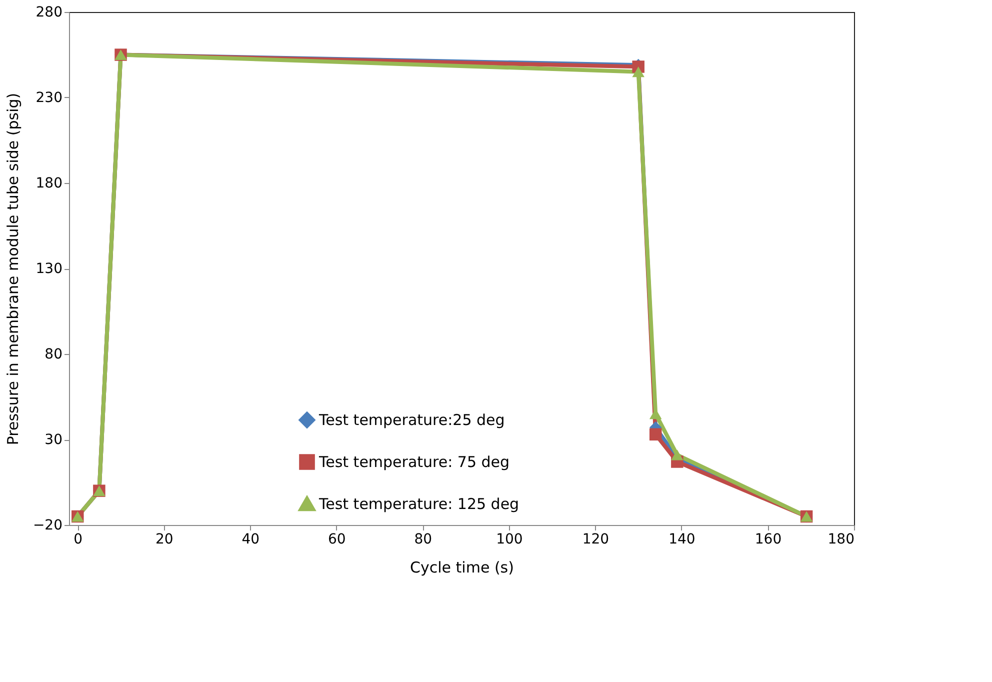 The height and width of the screenshot is (682, 992). What do you see at coordinates (49, 98) in the screenshot?
I see `y-tick-label: 230` at bounding box center [49, 98].